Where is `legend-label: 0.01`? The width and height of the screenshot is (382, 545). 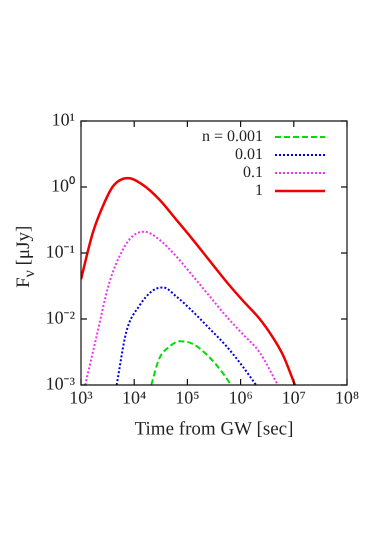 legend-label: 0.01 is located at coordinates (249, 155).